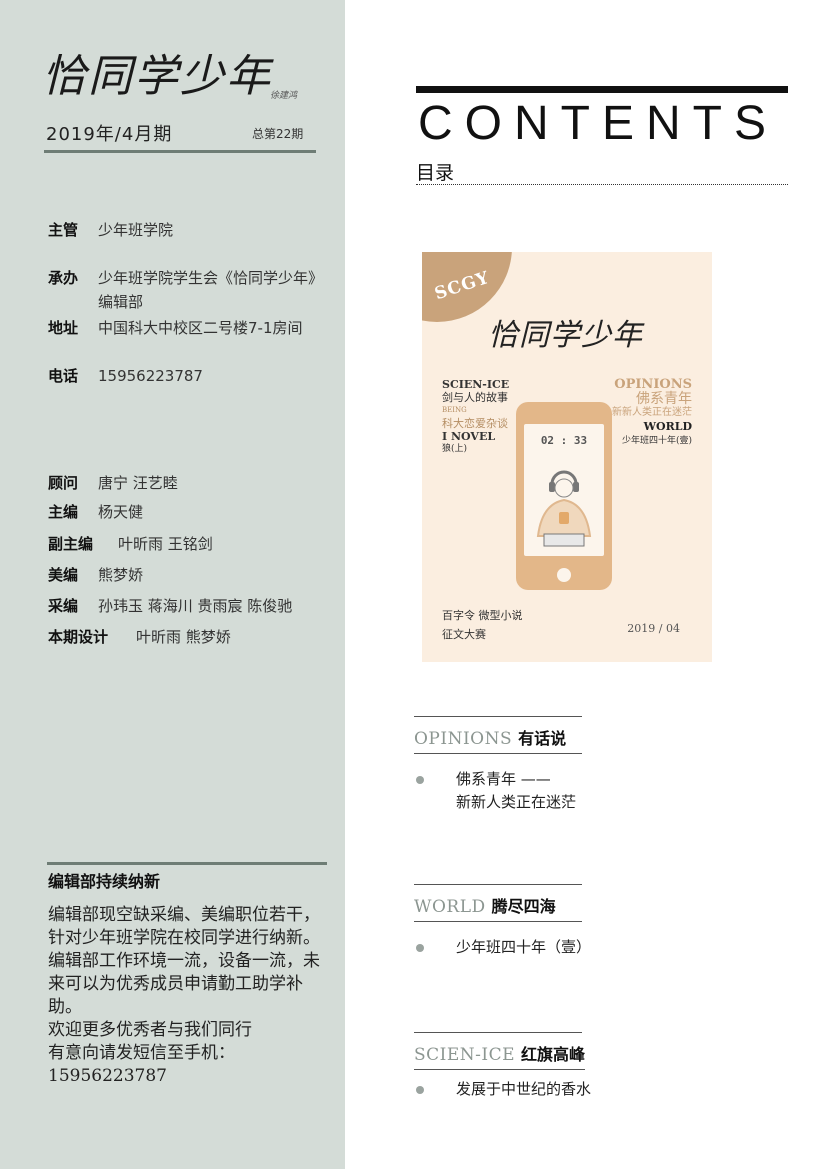 Image resolution: width=827 pixels, height=1169 pixels. I want to click on staff-design: 本期设计 叶昕雨 熊梦娇, so click(139, 637).